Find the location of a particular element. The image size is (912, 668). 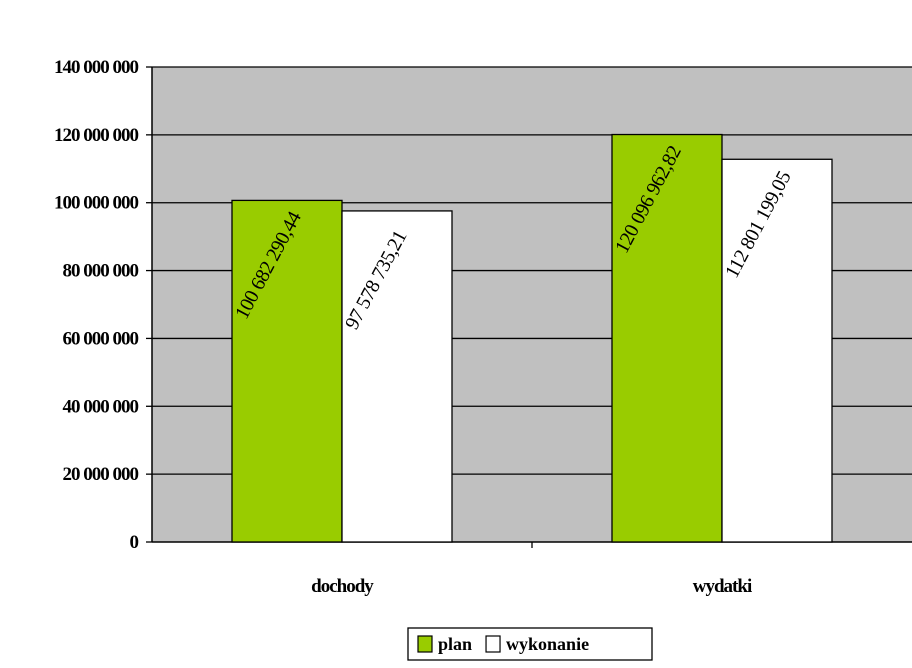

y-tick-label: 20 000 000 is located at coordinates (101, 474).